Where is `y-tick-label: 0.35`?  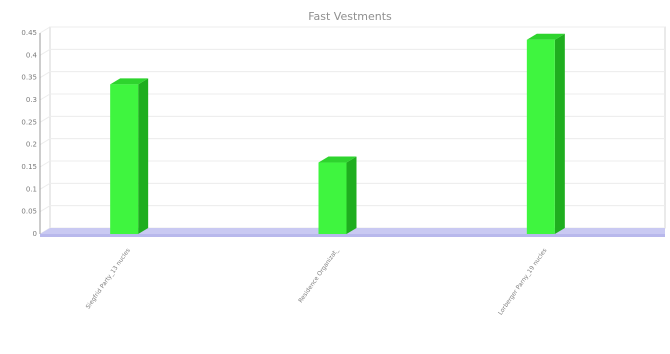 y-tick-label: 0.35 is located at coordinates (29, 78).